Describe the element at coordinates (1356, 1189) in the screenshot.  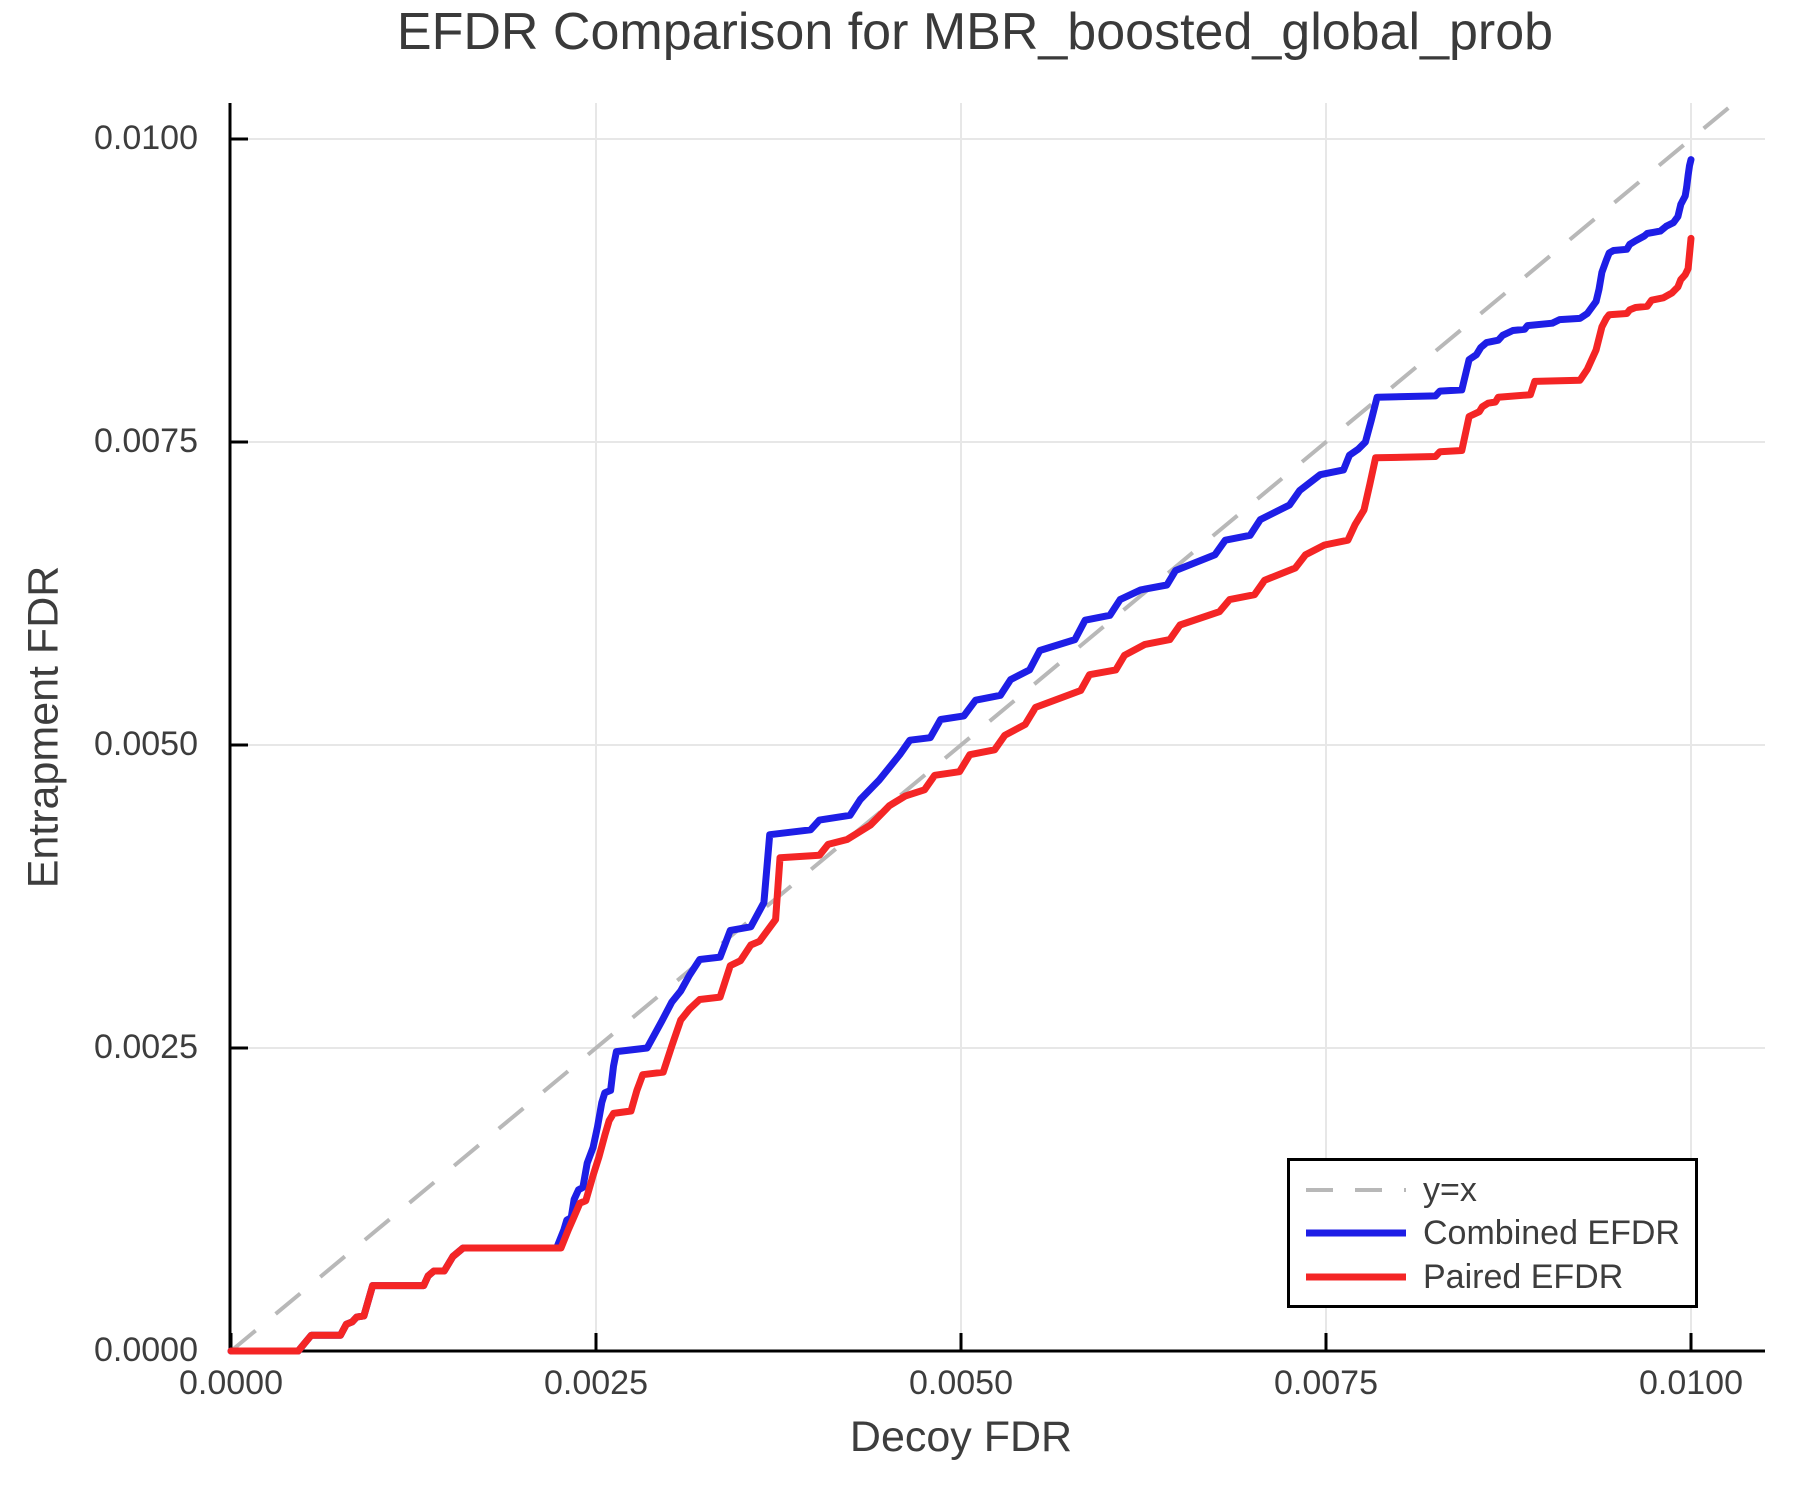
I see `dashed-line-sample` at that location.